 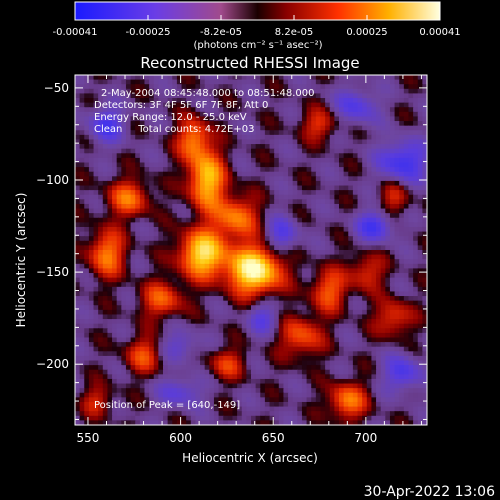 What do you see at coordinates (250, 458) in the screenshot?
I see `x-axis-label: Heliocentric X (arcsec)` at bounding box center [250, 458].